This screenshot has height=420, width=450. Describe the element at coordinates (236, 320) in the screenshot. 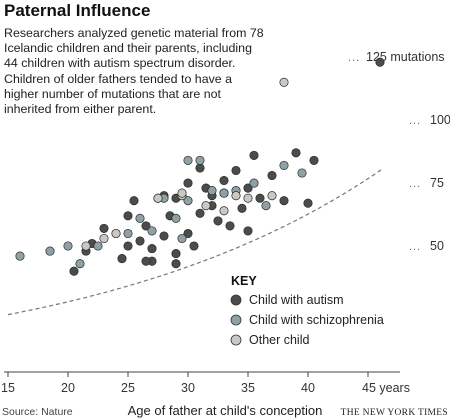

I see `legend-marker-schizophrenia` at that location.